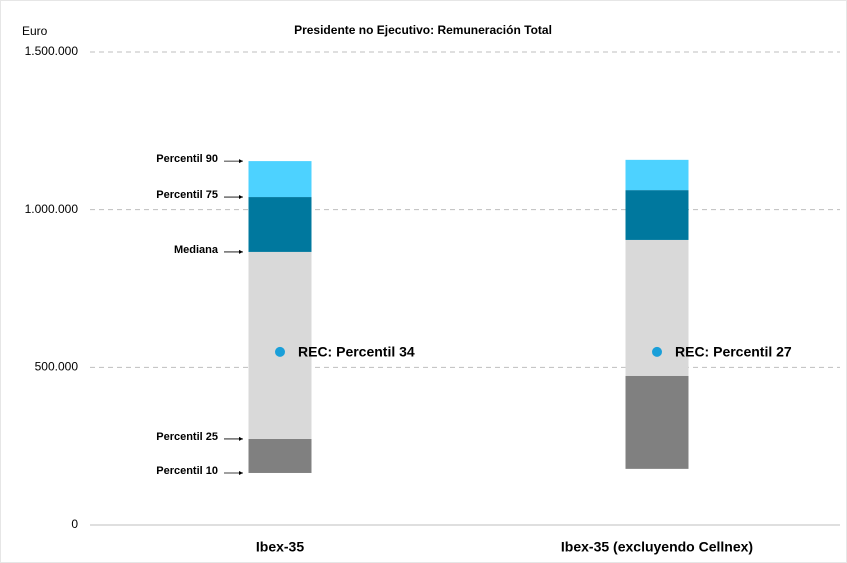  Describe the element at coordinates (657, 547) in the screenshot. I see `x-tick-label: Ibex-35 (excluyendo Cellnex)` at that location.